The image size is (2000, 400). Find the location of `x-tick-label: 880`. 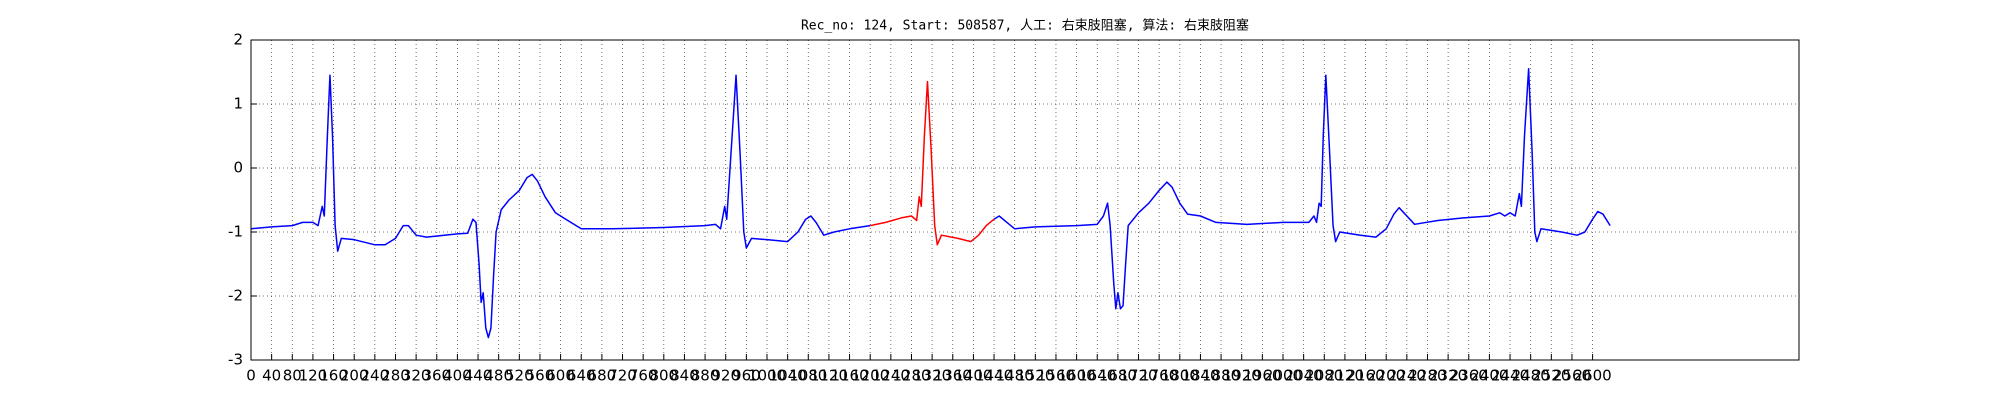

x-tick-label: 880 is located at coordinates (705, 376).